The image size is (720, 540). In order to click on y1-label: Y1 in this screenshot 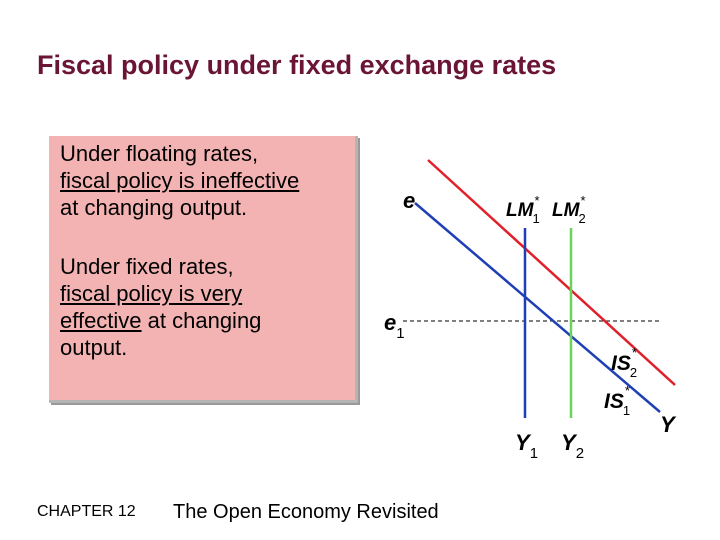, I will do `click(526, 446)`.